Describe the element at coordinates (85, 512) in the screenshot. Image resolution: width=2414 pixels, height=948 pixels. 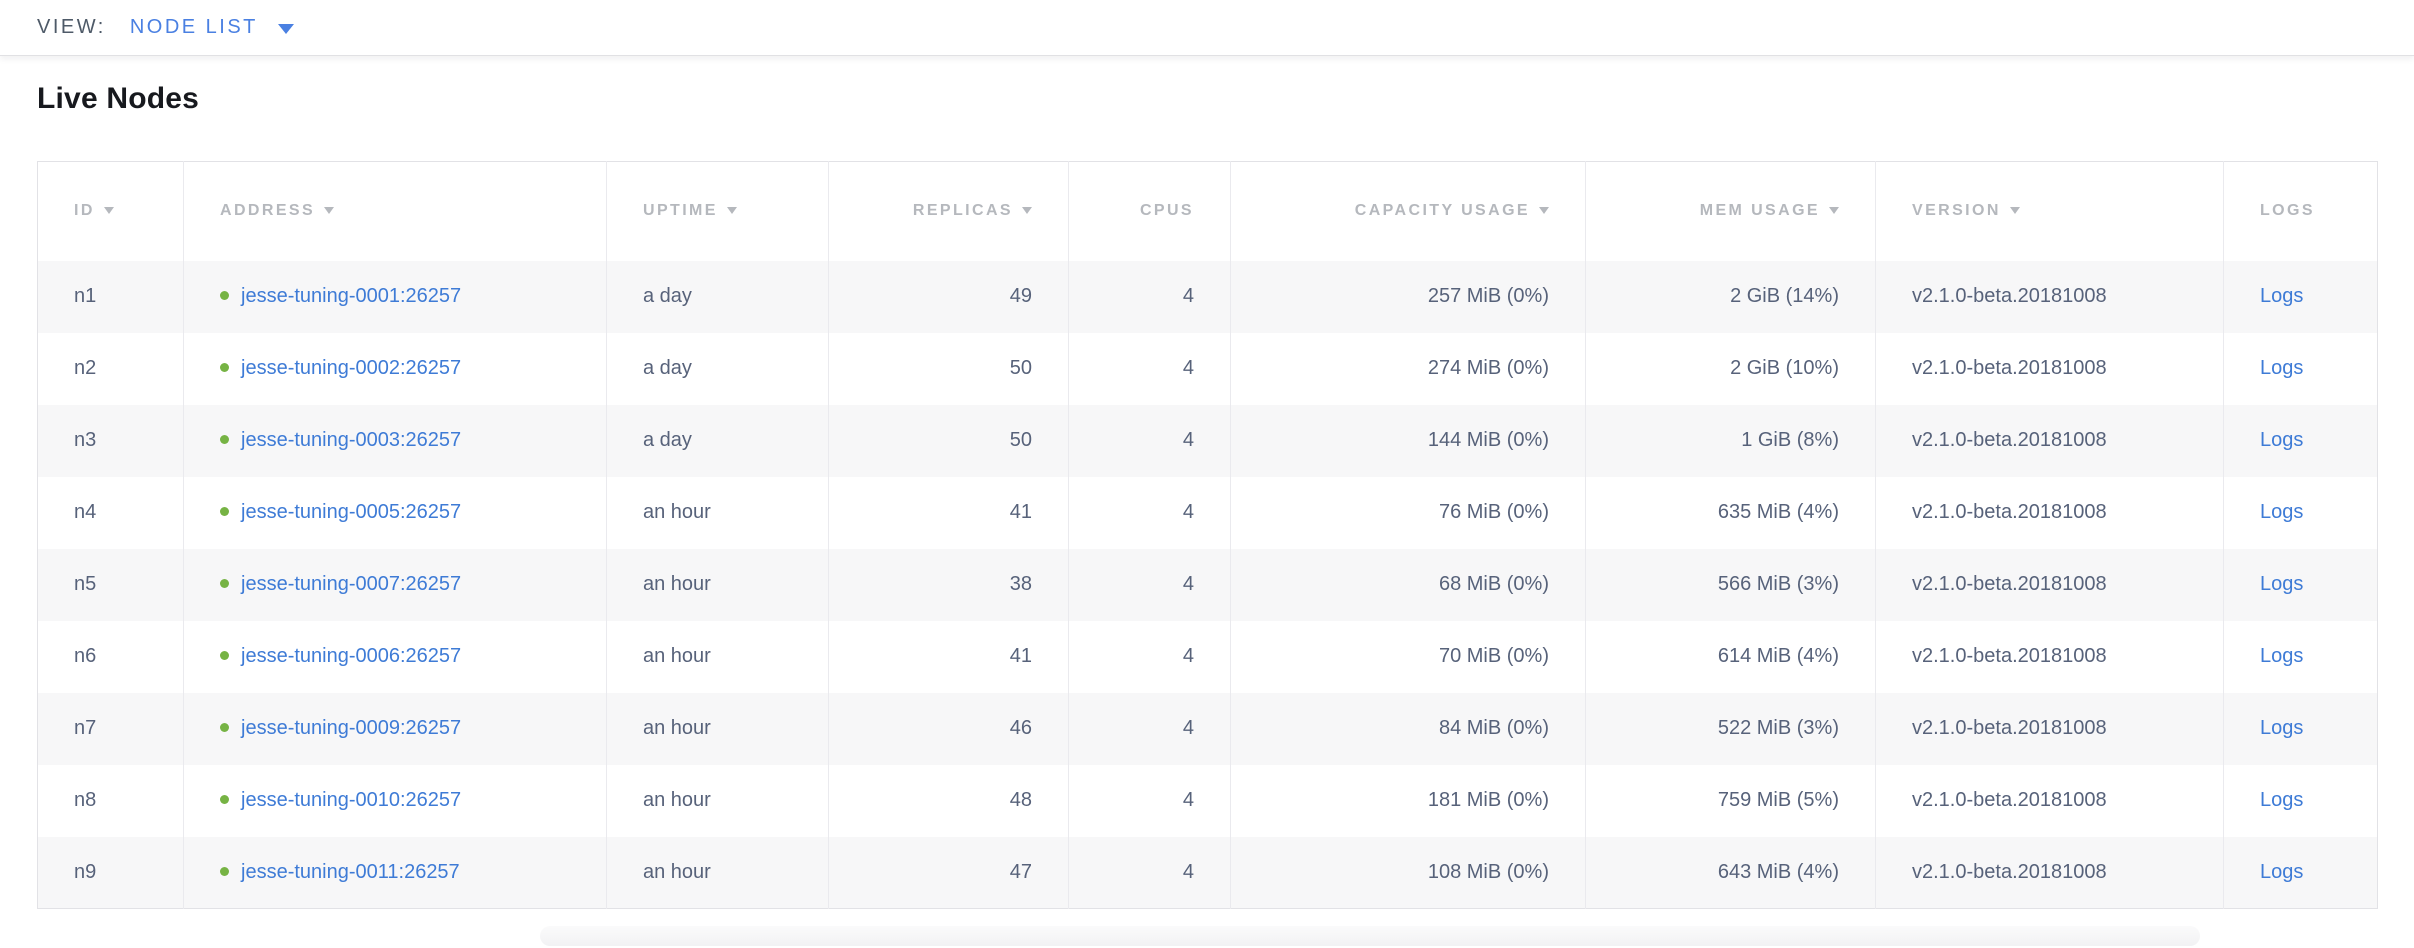
I see `cell-id: n4` at that location.